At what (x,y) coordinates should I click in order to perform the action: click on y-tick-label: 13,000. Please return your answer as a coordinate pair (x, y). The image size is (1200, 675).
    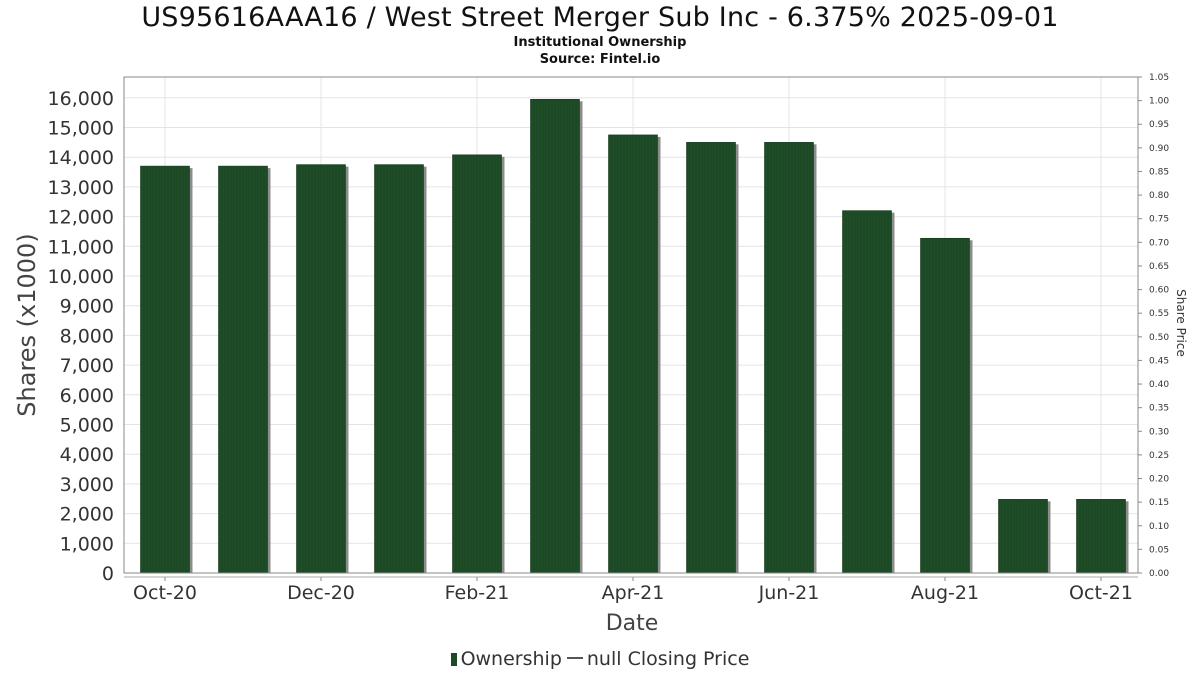
    Looking at the image, I should click on (81, 188).